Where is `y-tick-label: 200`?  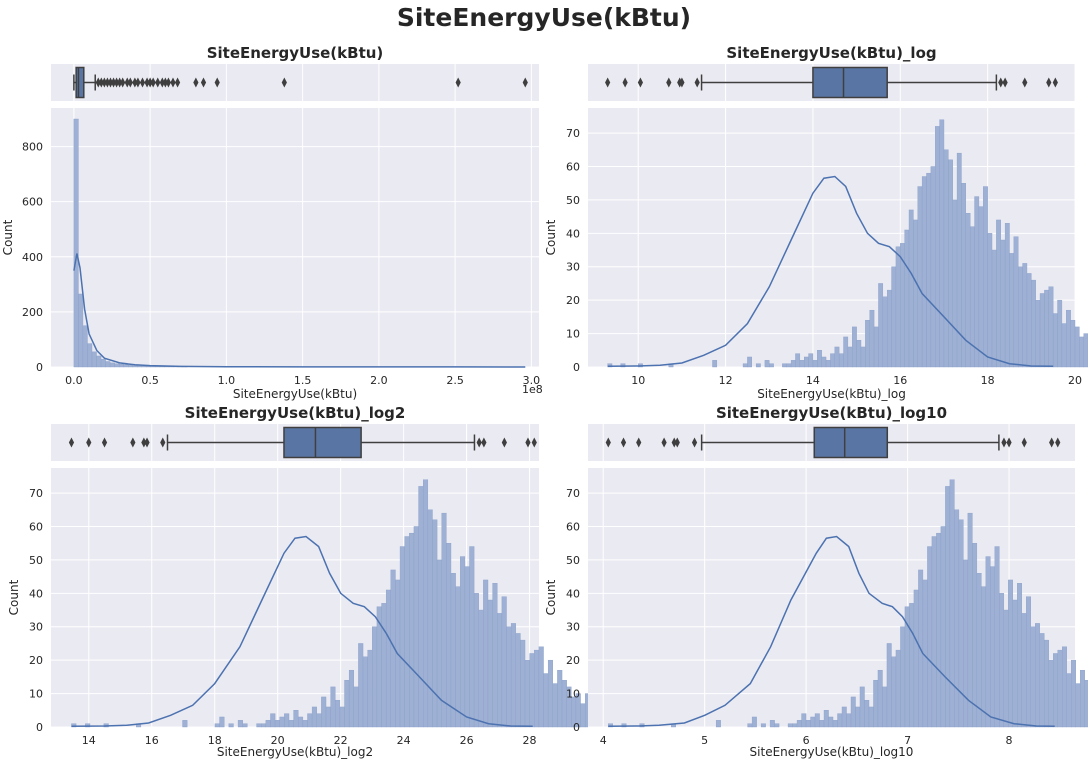 y-tick-label: 200 is located at coordinates (32, 312).